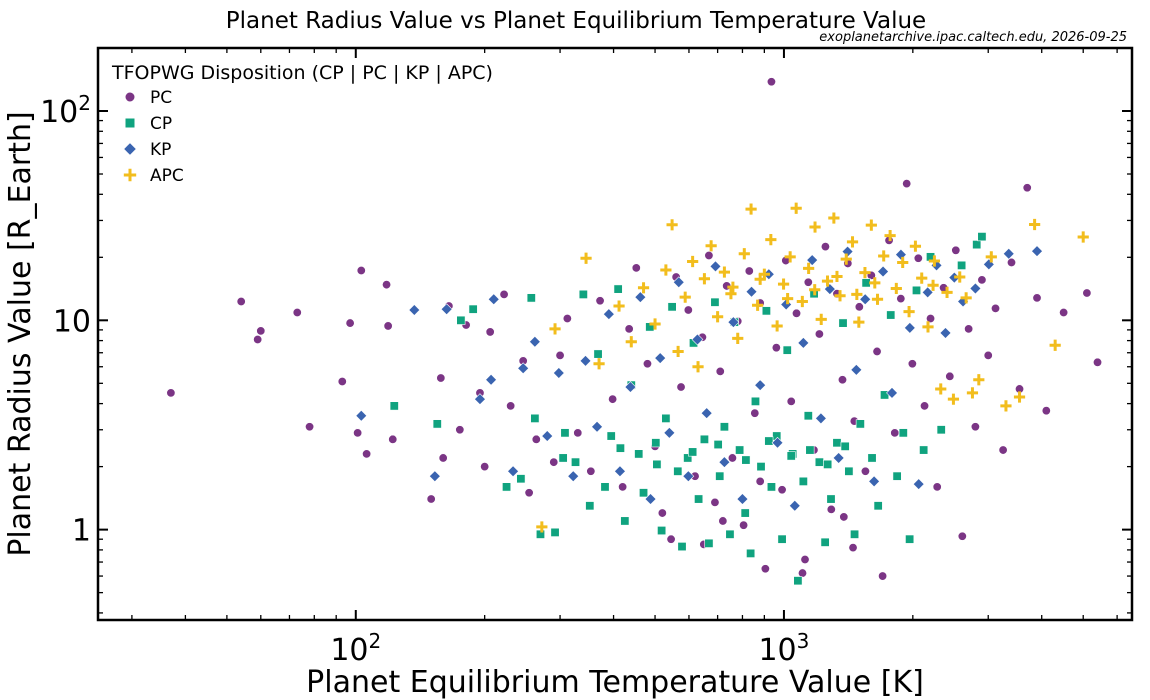  I want to click on x-tick-label: 102, so click(355, 648).